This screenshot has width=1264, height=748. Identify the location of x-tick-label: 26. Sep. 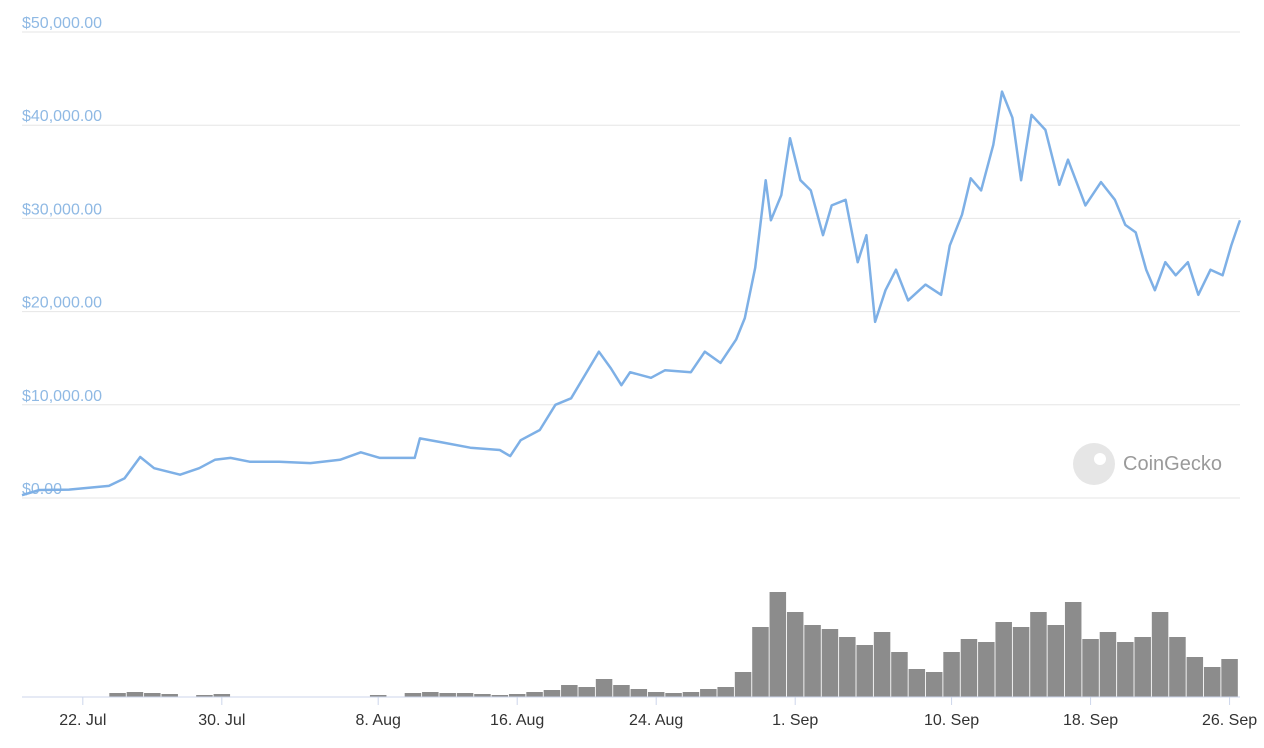
(1229, 720).